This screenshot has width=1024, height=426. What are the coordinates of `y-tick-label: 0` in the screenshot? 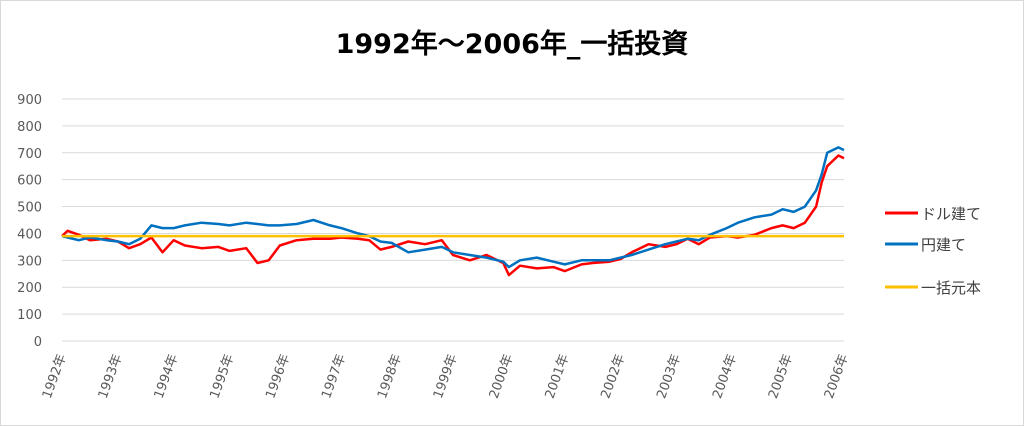 It's located at (38, 342).